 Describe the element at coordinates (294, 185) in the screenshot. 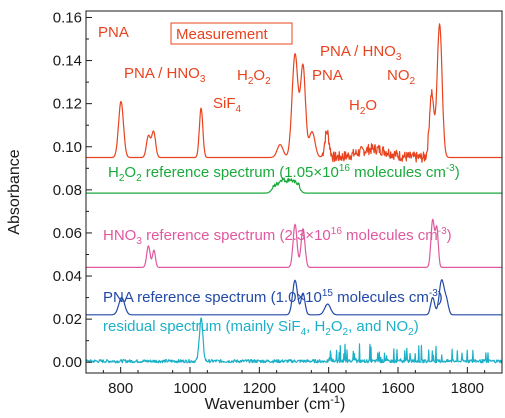

I see `series-line-h2o2` at that location.